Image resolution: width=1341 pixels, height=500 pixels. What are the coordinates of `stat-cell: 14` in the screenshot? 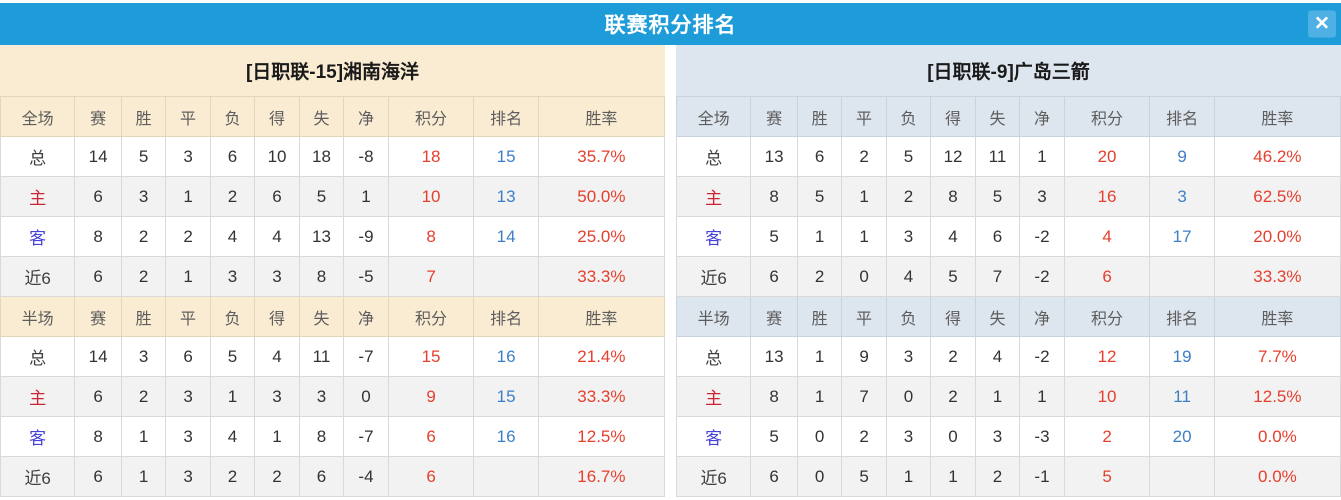 It's located at (506, 236).